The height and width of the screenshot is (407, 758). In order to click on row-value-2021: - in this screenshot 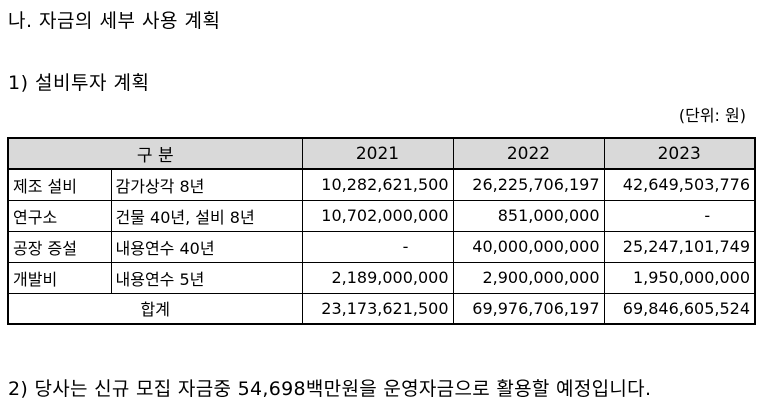, I will do `click(377, 246)`.